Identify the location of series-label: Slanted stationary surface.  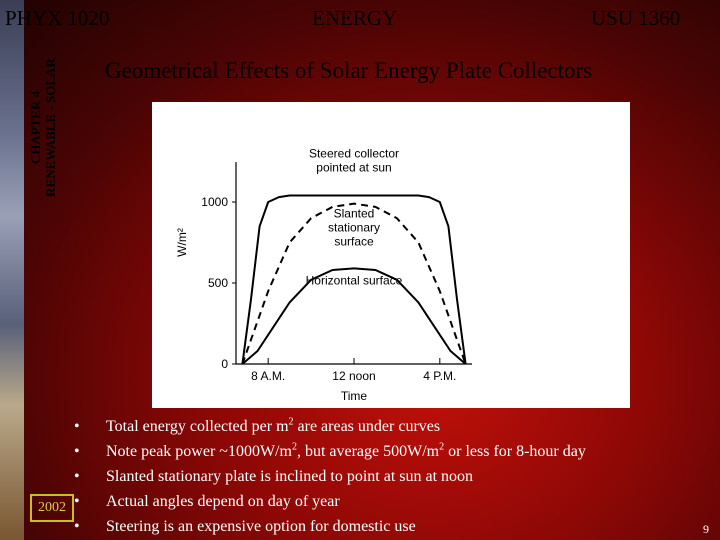
(354, 228).